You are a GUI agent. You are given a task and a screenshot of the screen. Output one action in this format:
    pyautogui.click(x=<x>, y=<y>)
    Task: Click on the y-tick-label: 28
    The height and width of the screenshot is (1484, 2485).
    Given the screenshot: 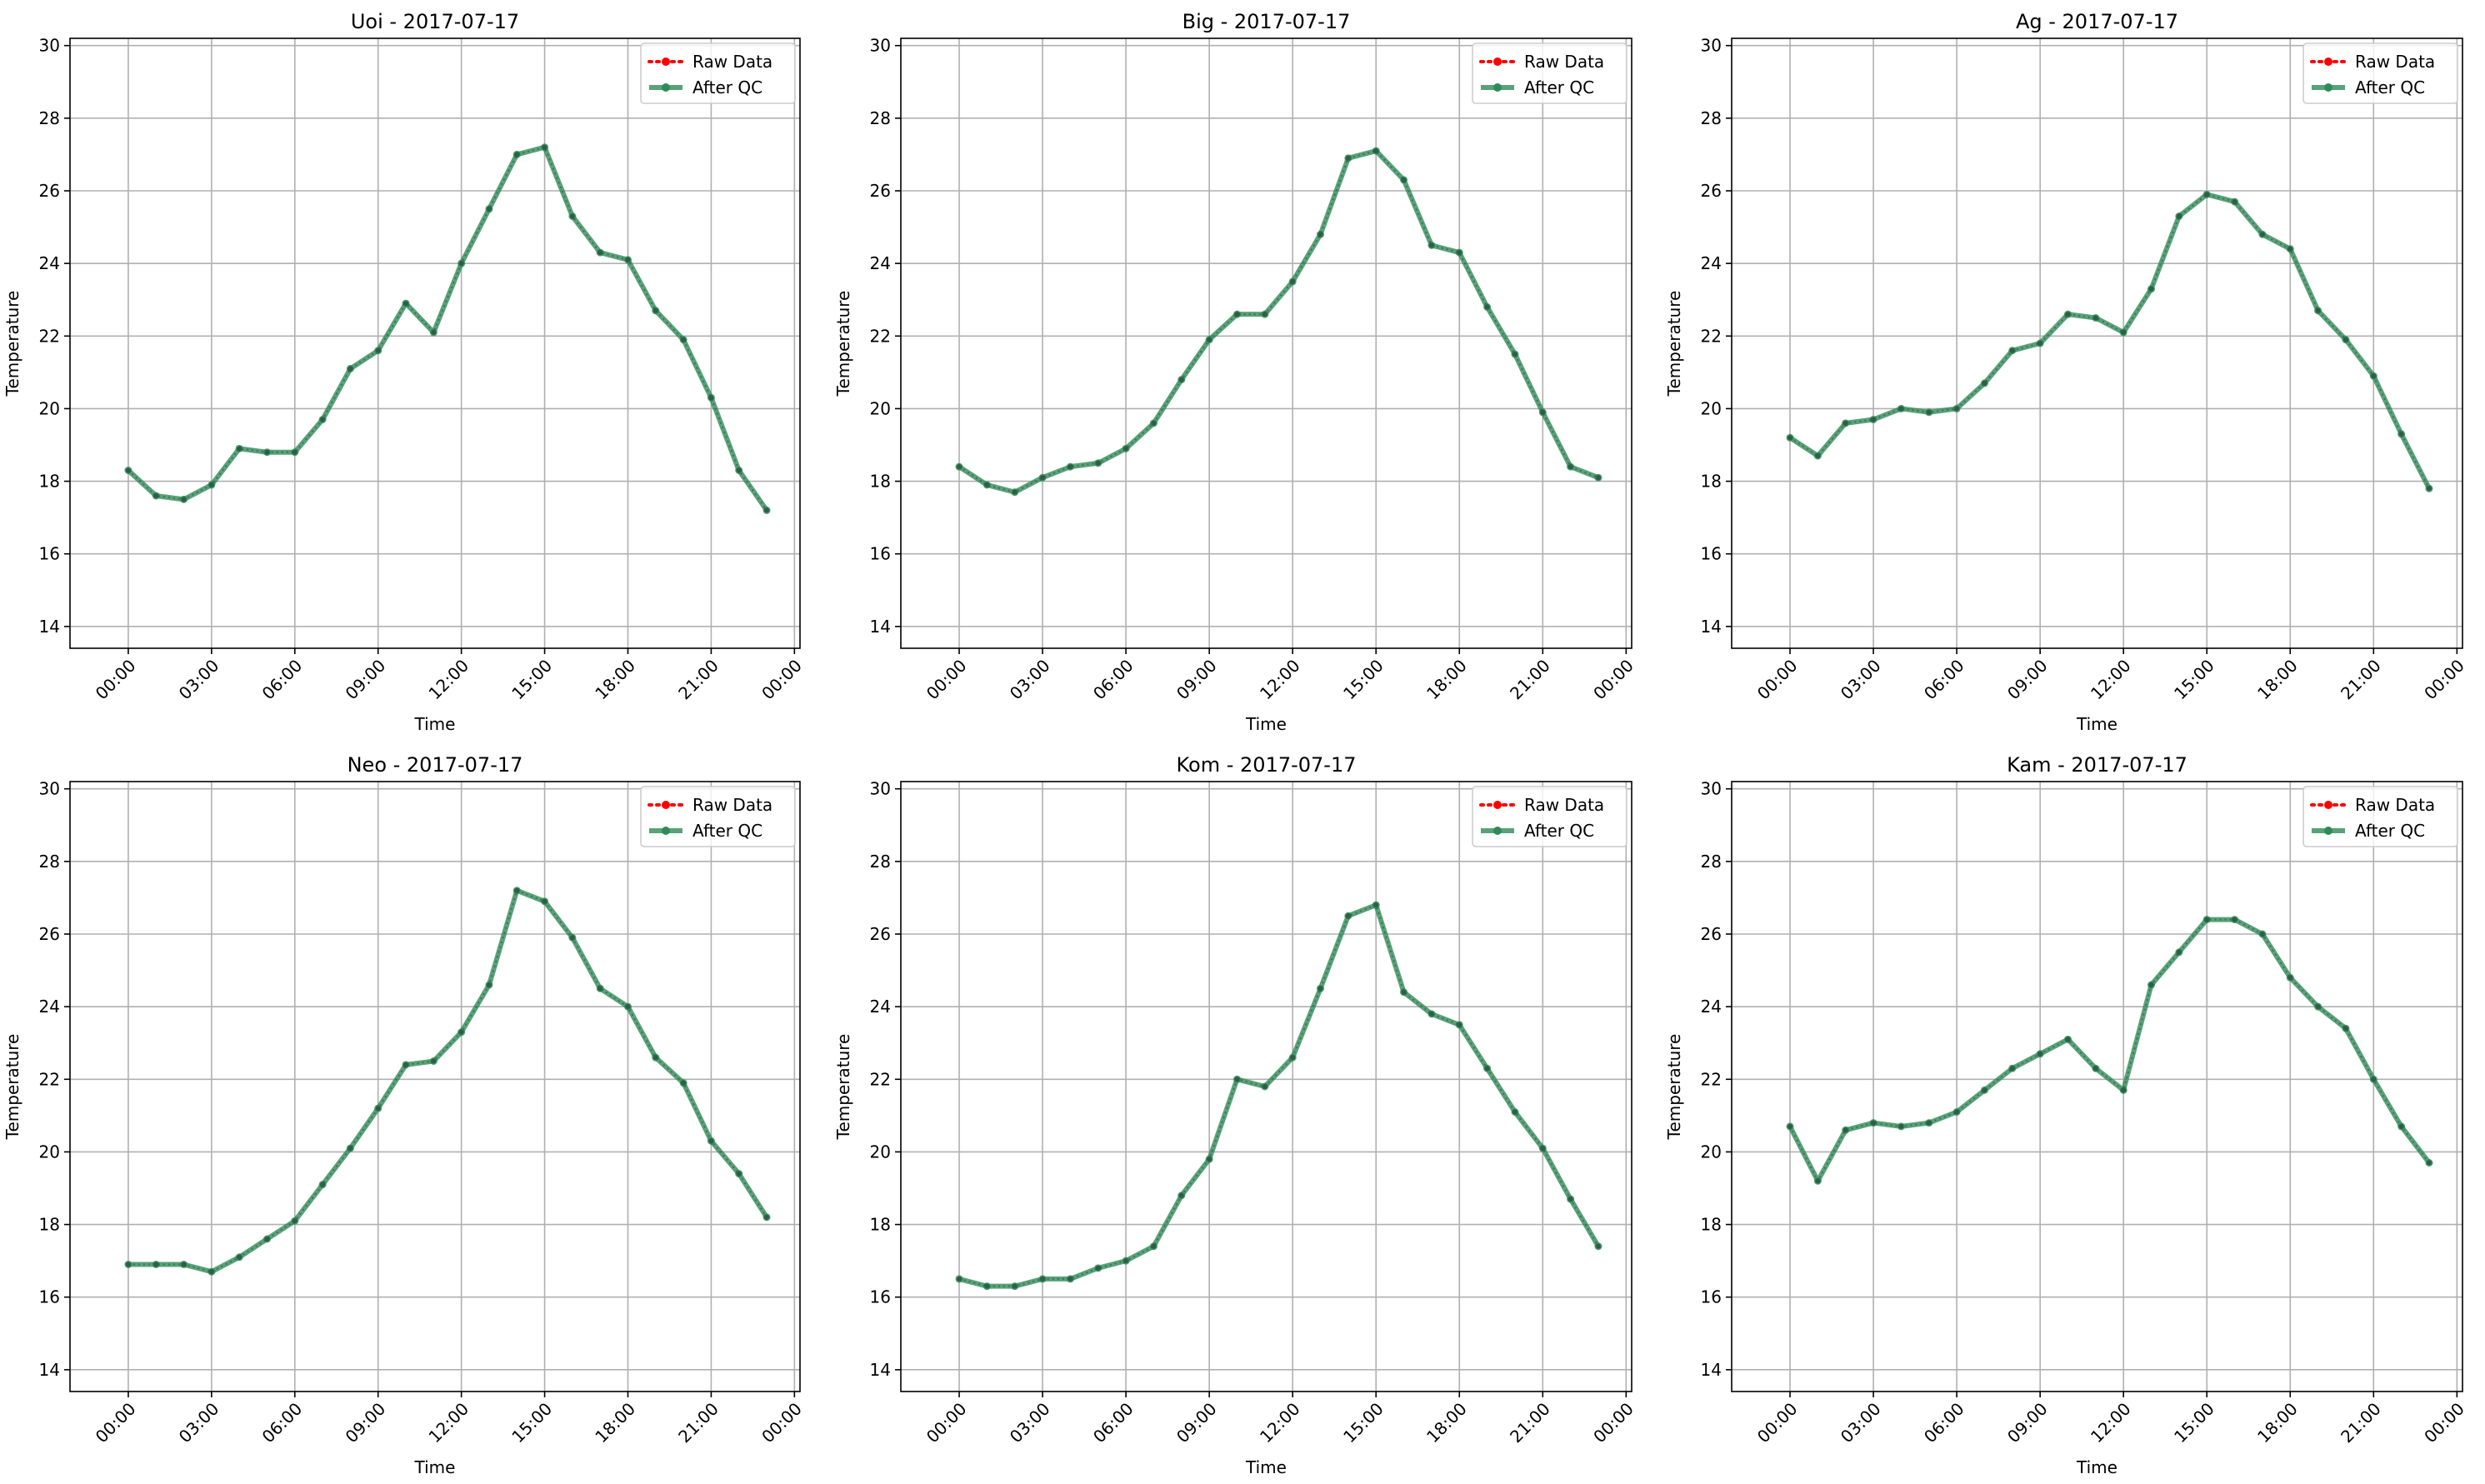 What is the action you would take?
    pyautogui.click(x=880, y=862)
    